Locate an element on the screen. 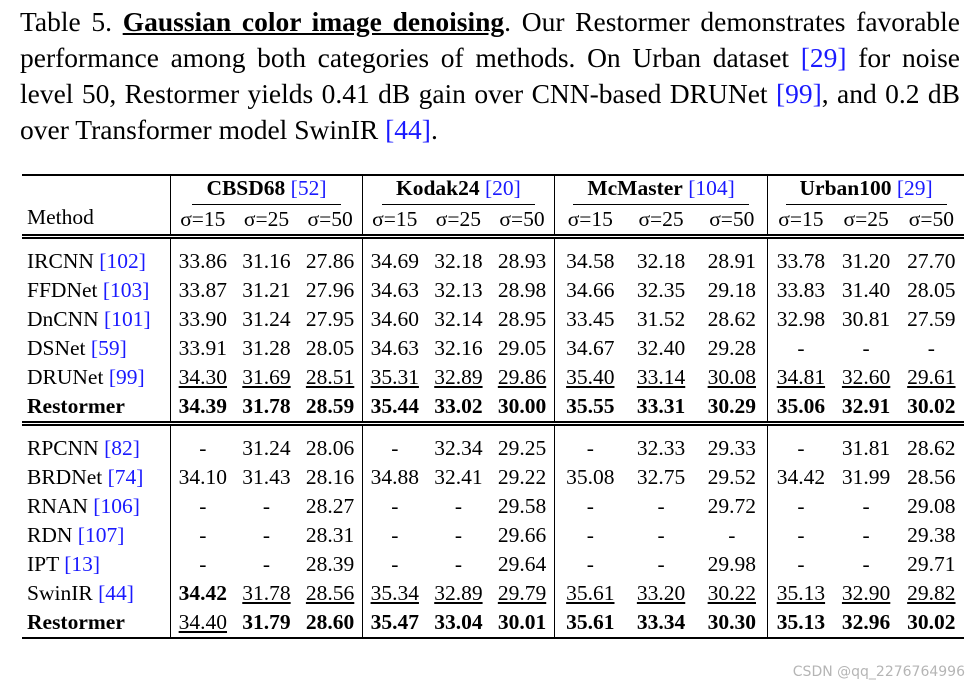  citation: [74] is located at coordinates (125, 477).